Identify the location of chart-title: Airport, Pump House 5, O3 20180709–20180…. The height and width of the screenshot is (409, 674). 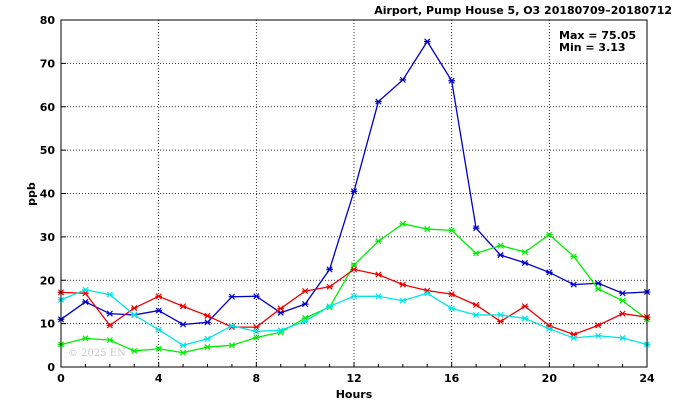
(523, 10).